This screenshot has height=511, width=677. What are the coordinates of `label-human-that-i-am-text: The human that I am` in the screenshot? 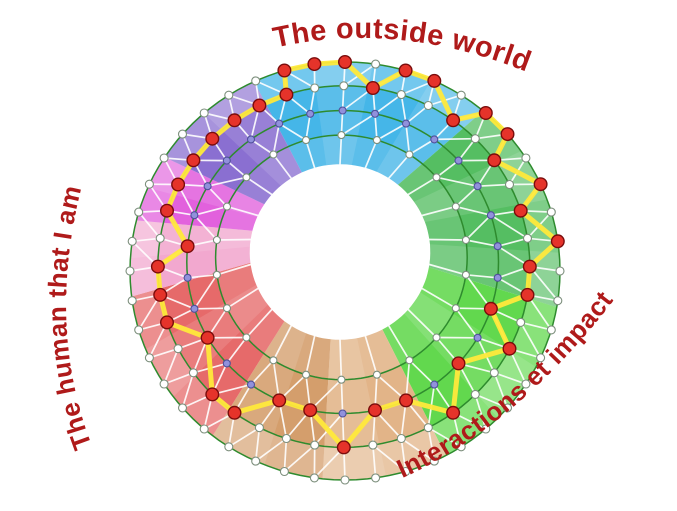 It's located at (69, 318).